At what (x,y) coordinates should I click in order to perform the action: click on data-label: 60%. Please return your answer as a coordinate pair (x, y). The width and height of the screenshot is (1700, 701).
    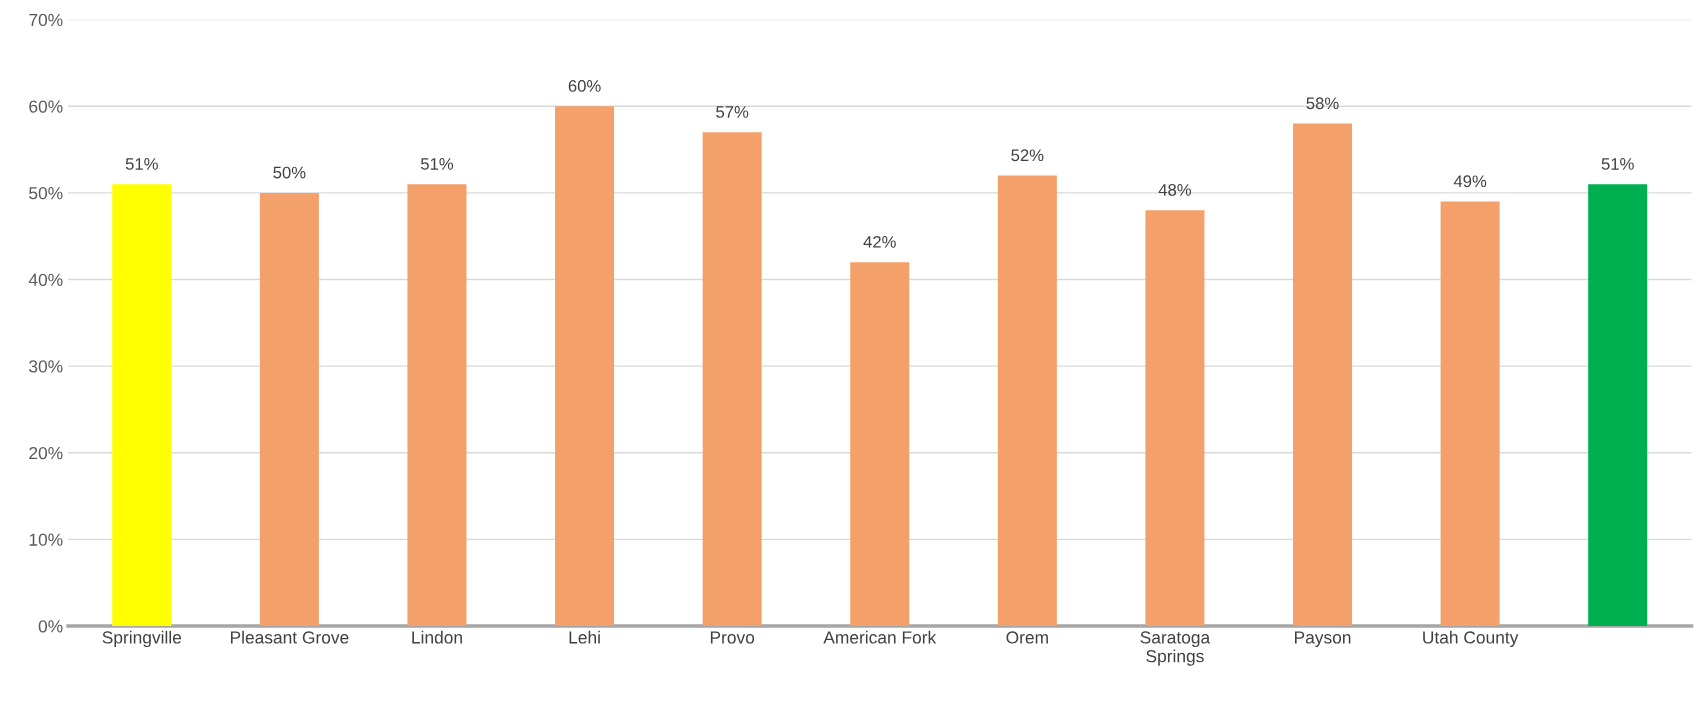
    Looking at the image, I should click on (584, 86).